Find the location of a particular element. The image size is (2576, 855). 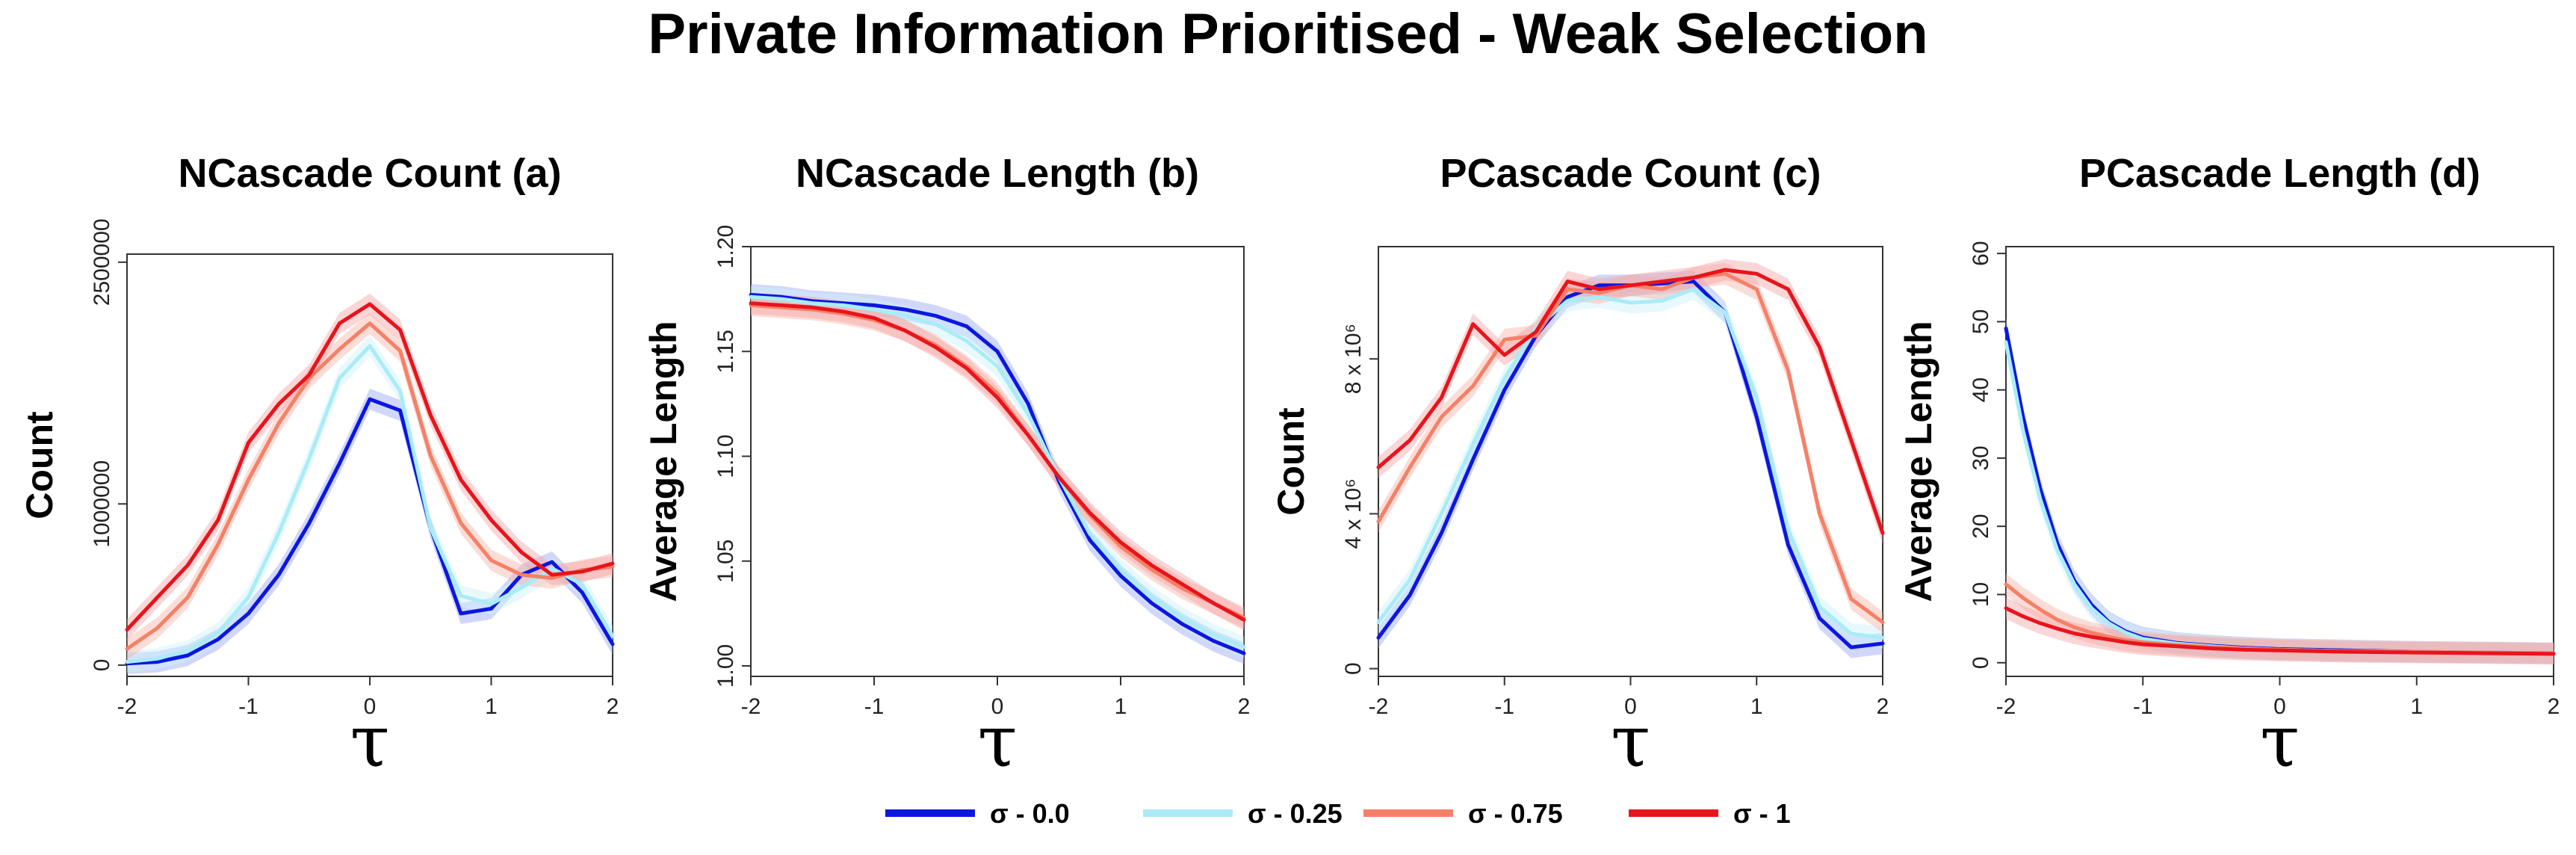

legend-label: σ - 0.25 is located at coordinates (1295, 813).